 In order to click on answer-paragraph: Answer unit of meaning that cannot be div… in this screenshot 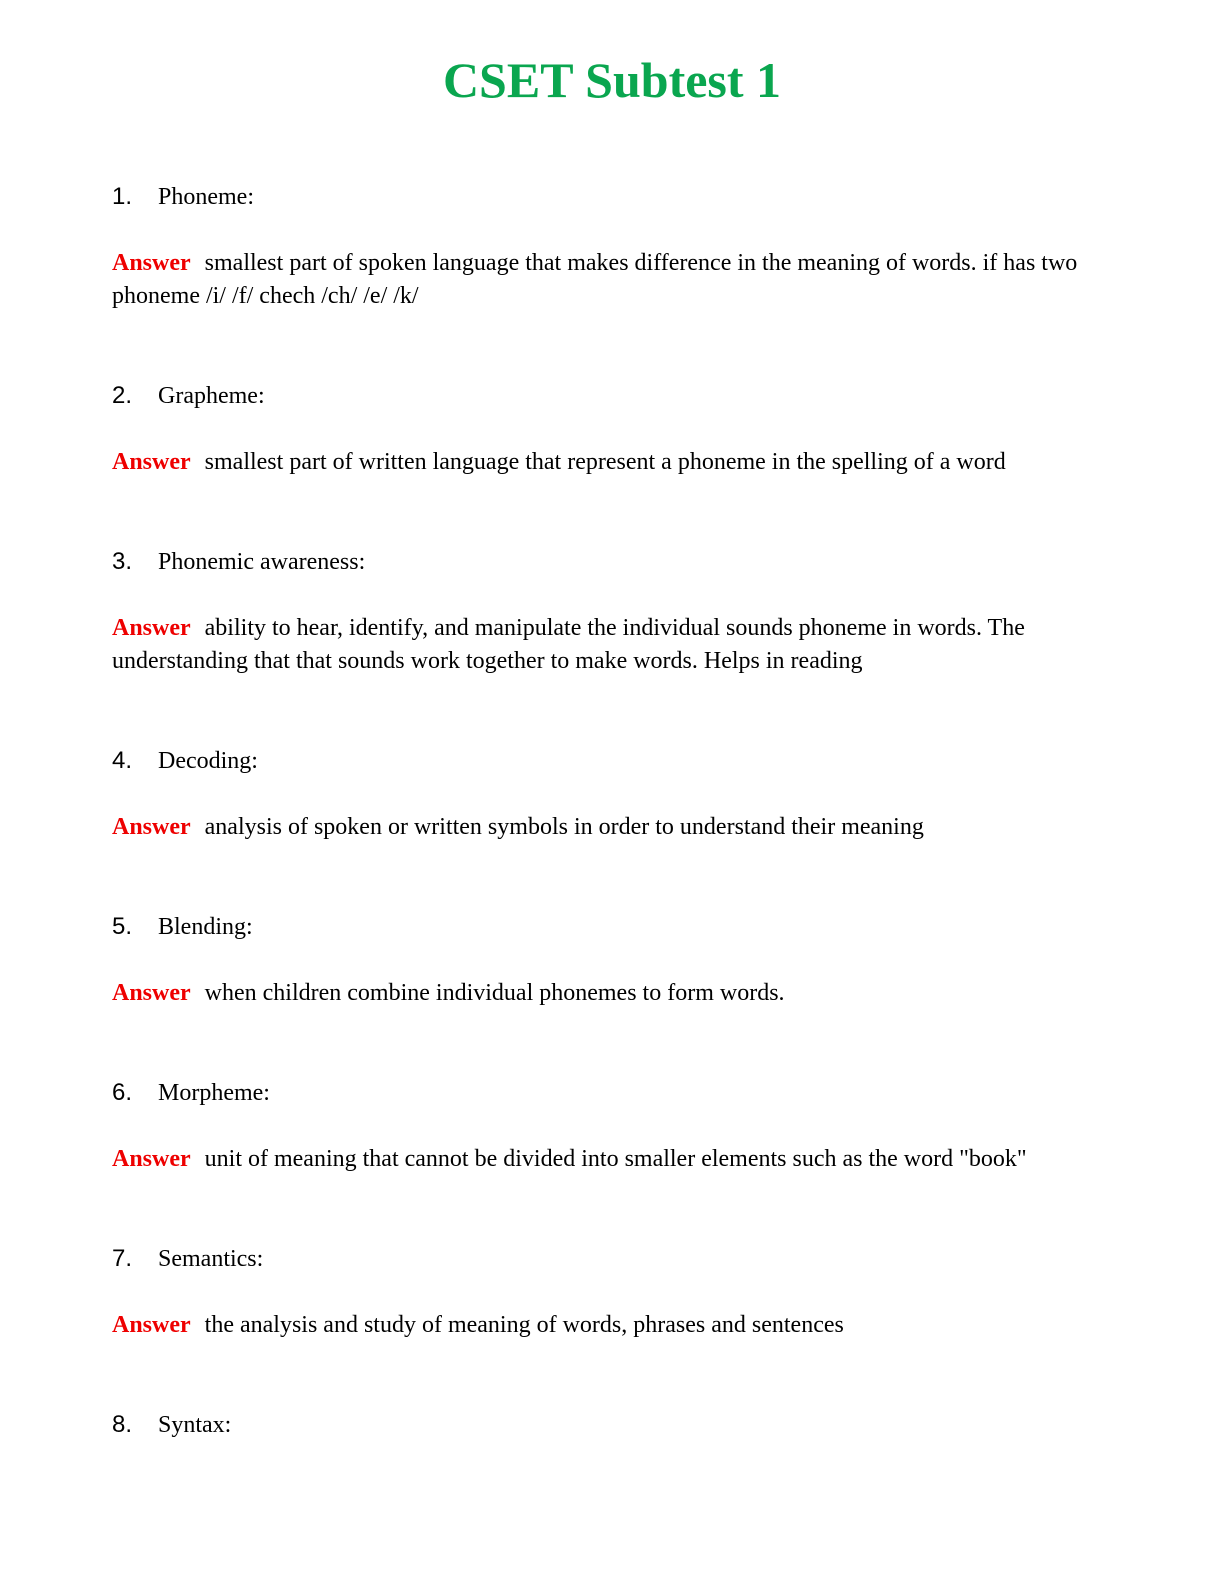, I will do `click(612, 1159)`.